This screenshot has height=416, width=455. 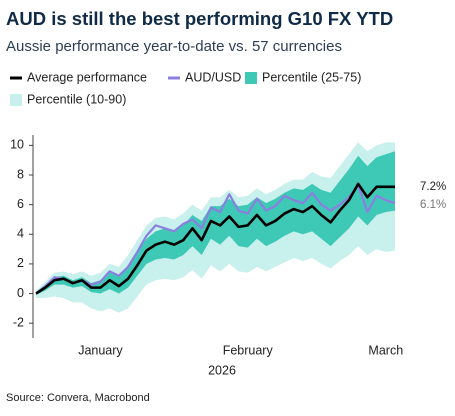 What do you see at coordinates (248, 350) in the screenshot?
I see `x-tick-label: February` at bounding box center [248, 350].